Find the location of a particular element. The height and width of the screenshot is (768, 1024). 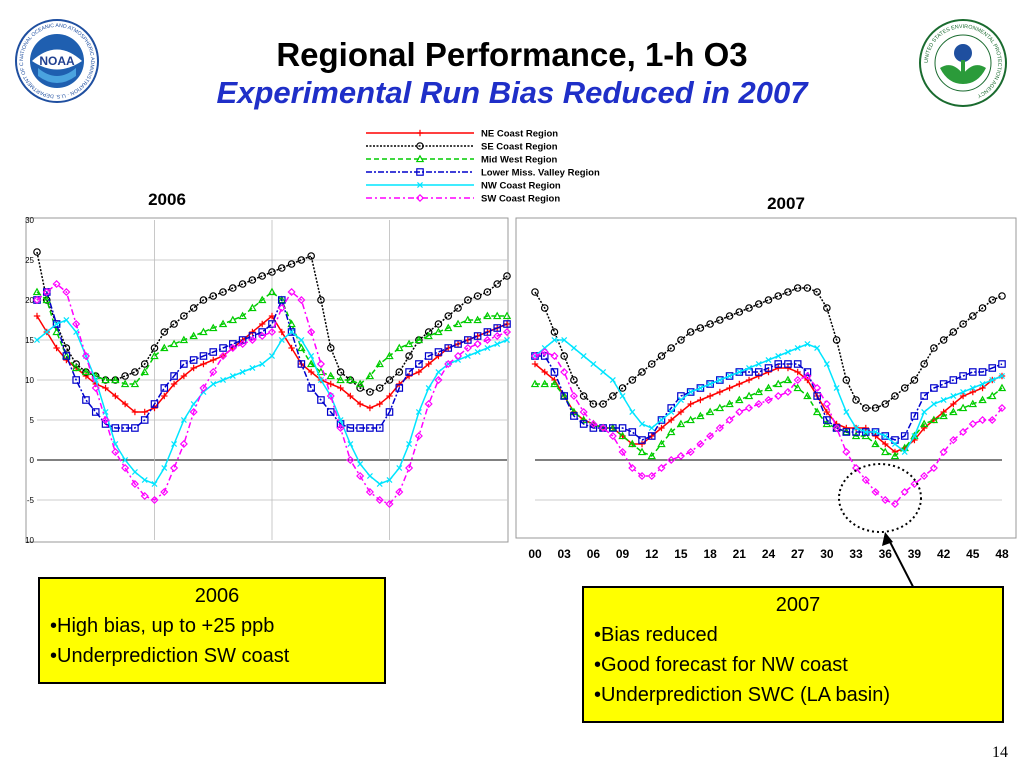

legend-item-ne-coast-region: NE Coast Region is located at coordinates (462, 134).